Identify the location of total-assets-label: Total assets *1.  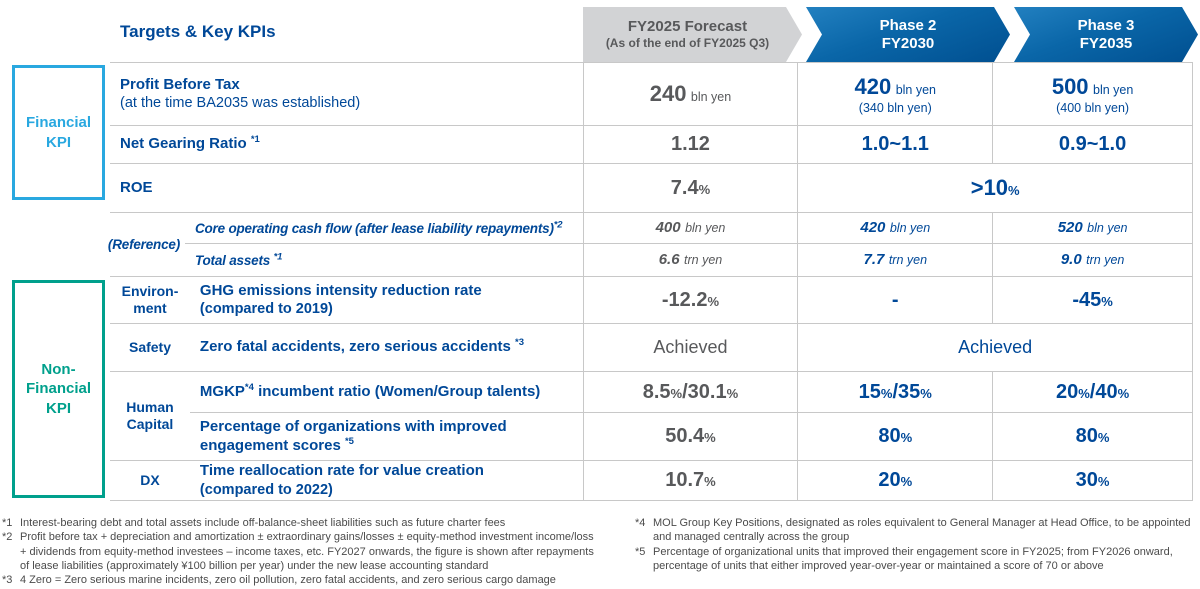
(238, 259).